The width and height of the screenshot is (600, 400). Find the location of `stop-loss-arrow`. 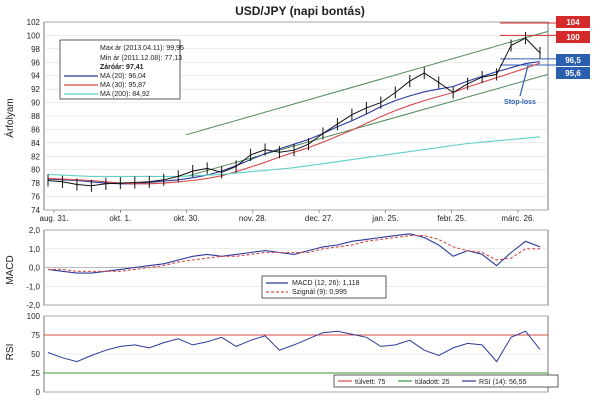

stop-loss-arrow is located at coordinates (524, 81).